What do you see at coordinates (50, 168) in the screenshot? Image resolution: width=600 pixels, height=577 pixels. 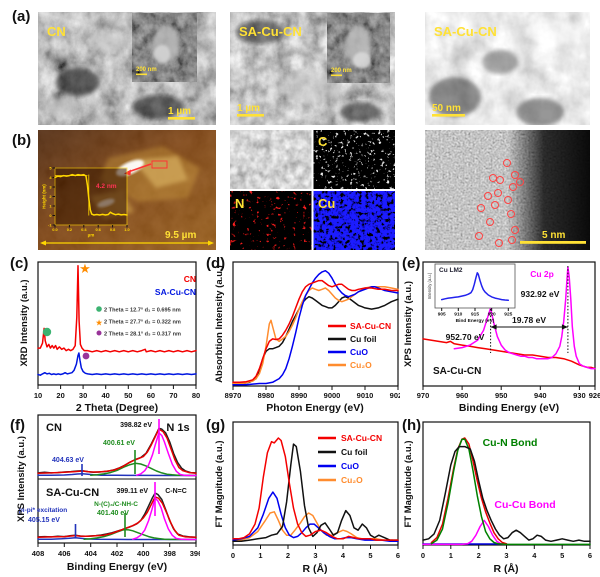 I see `inset-ytick: 5` at bounding box center [50, 168].